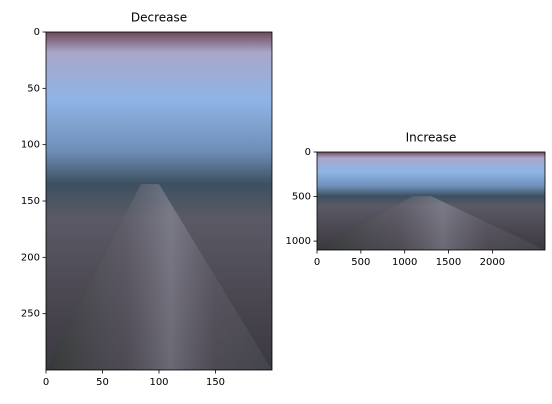 The width and height of the screenshot is (552, 404). I want to click on y-tick-label: 200, so click(30, 257).